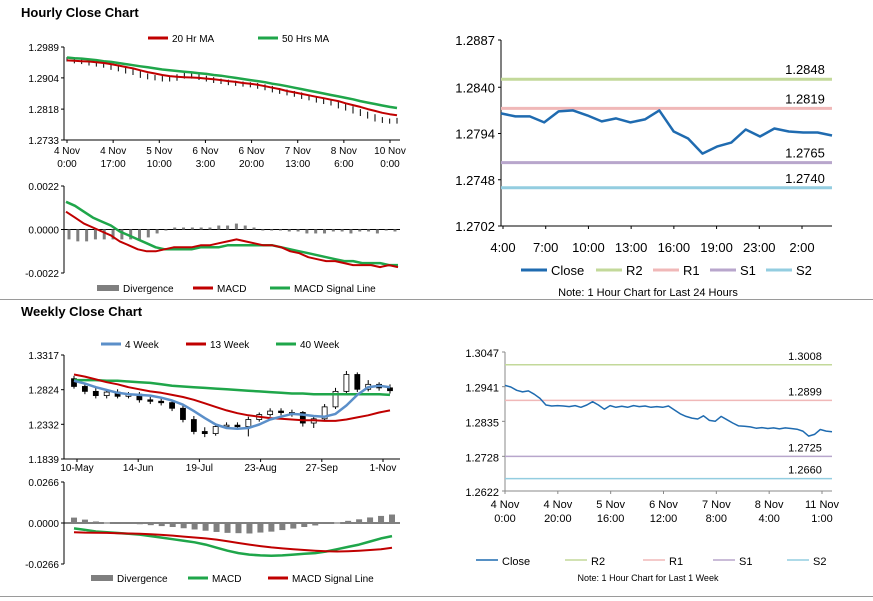  I want to click on hourly-levels-y-tick-label: 1.2887, so click(475, 40).